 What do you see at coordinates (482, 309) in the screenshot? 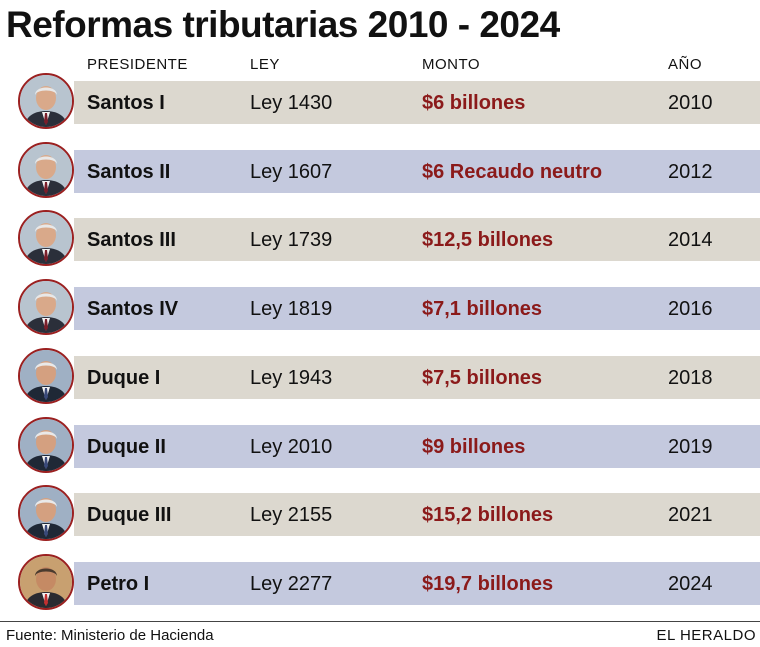
I see `cell-monto: $7,1 billones` at bounding box center [482, 309].